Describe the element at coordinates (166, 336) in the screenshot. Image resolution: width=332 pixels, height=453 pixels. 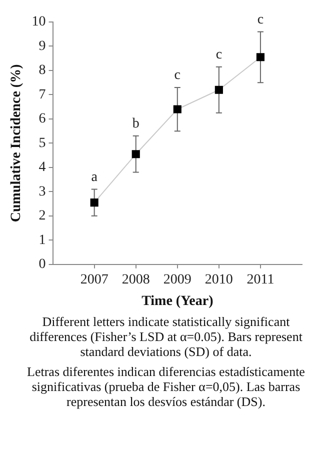
I see `text: Different letters indicate statistically significant differences (Fisher’s LSD at α=0.05). Bars represent standard deviations (SD) of data.` at that location.